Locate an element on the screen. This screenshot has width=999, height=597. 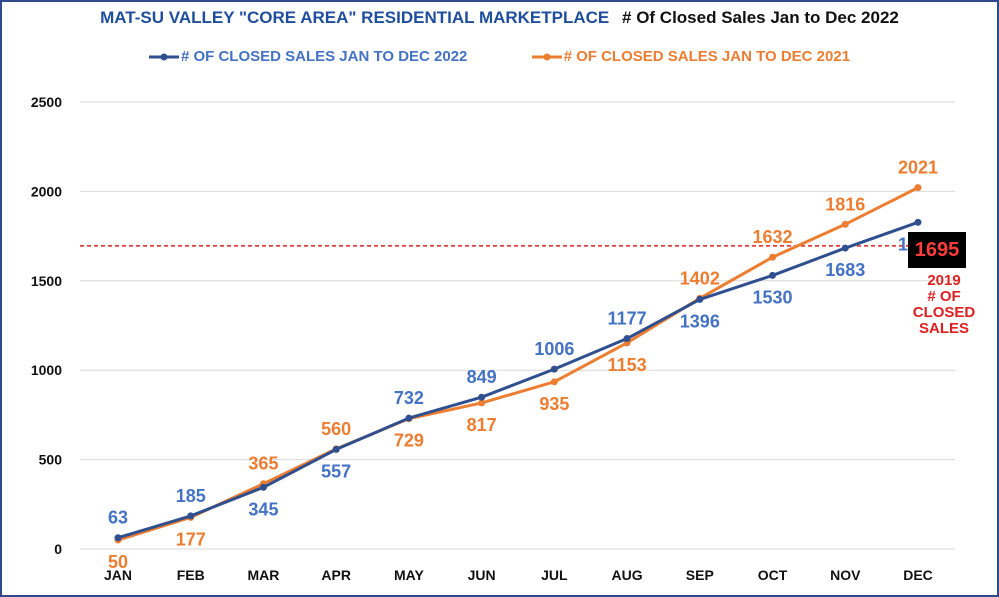
data-label: 560 is located at coordinates (336, 429).